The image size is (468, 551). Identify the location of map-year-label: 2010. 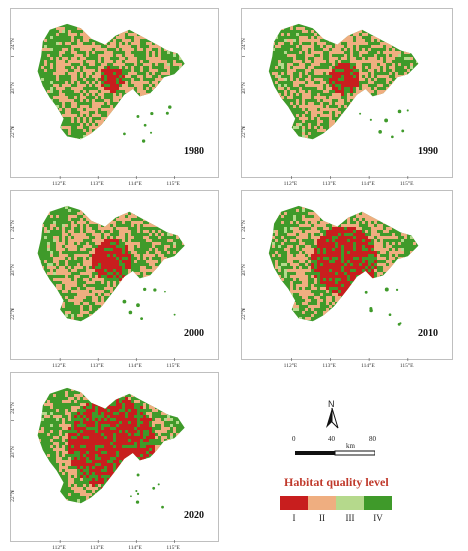
(428, 333).